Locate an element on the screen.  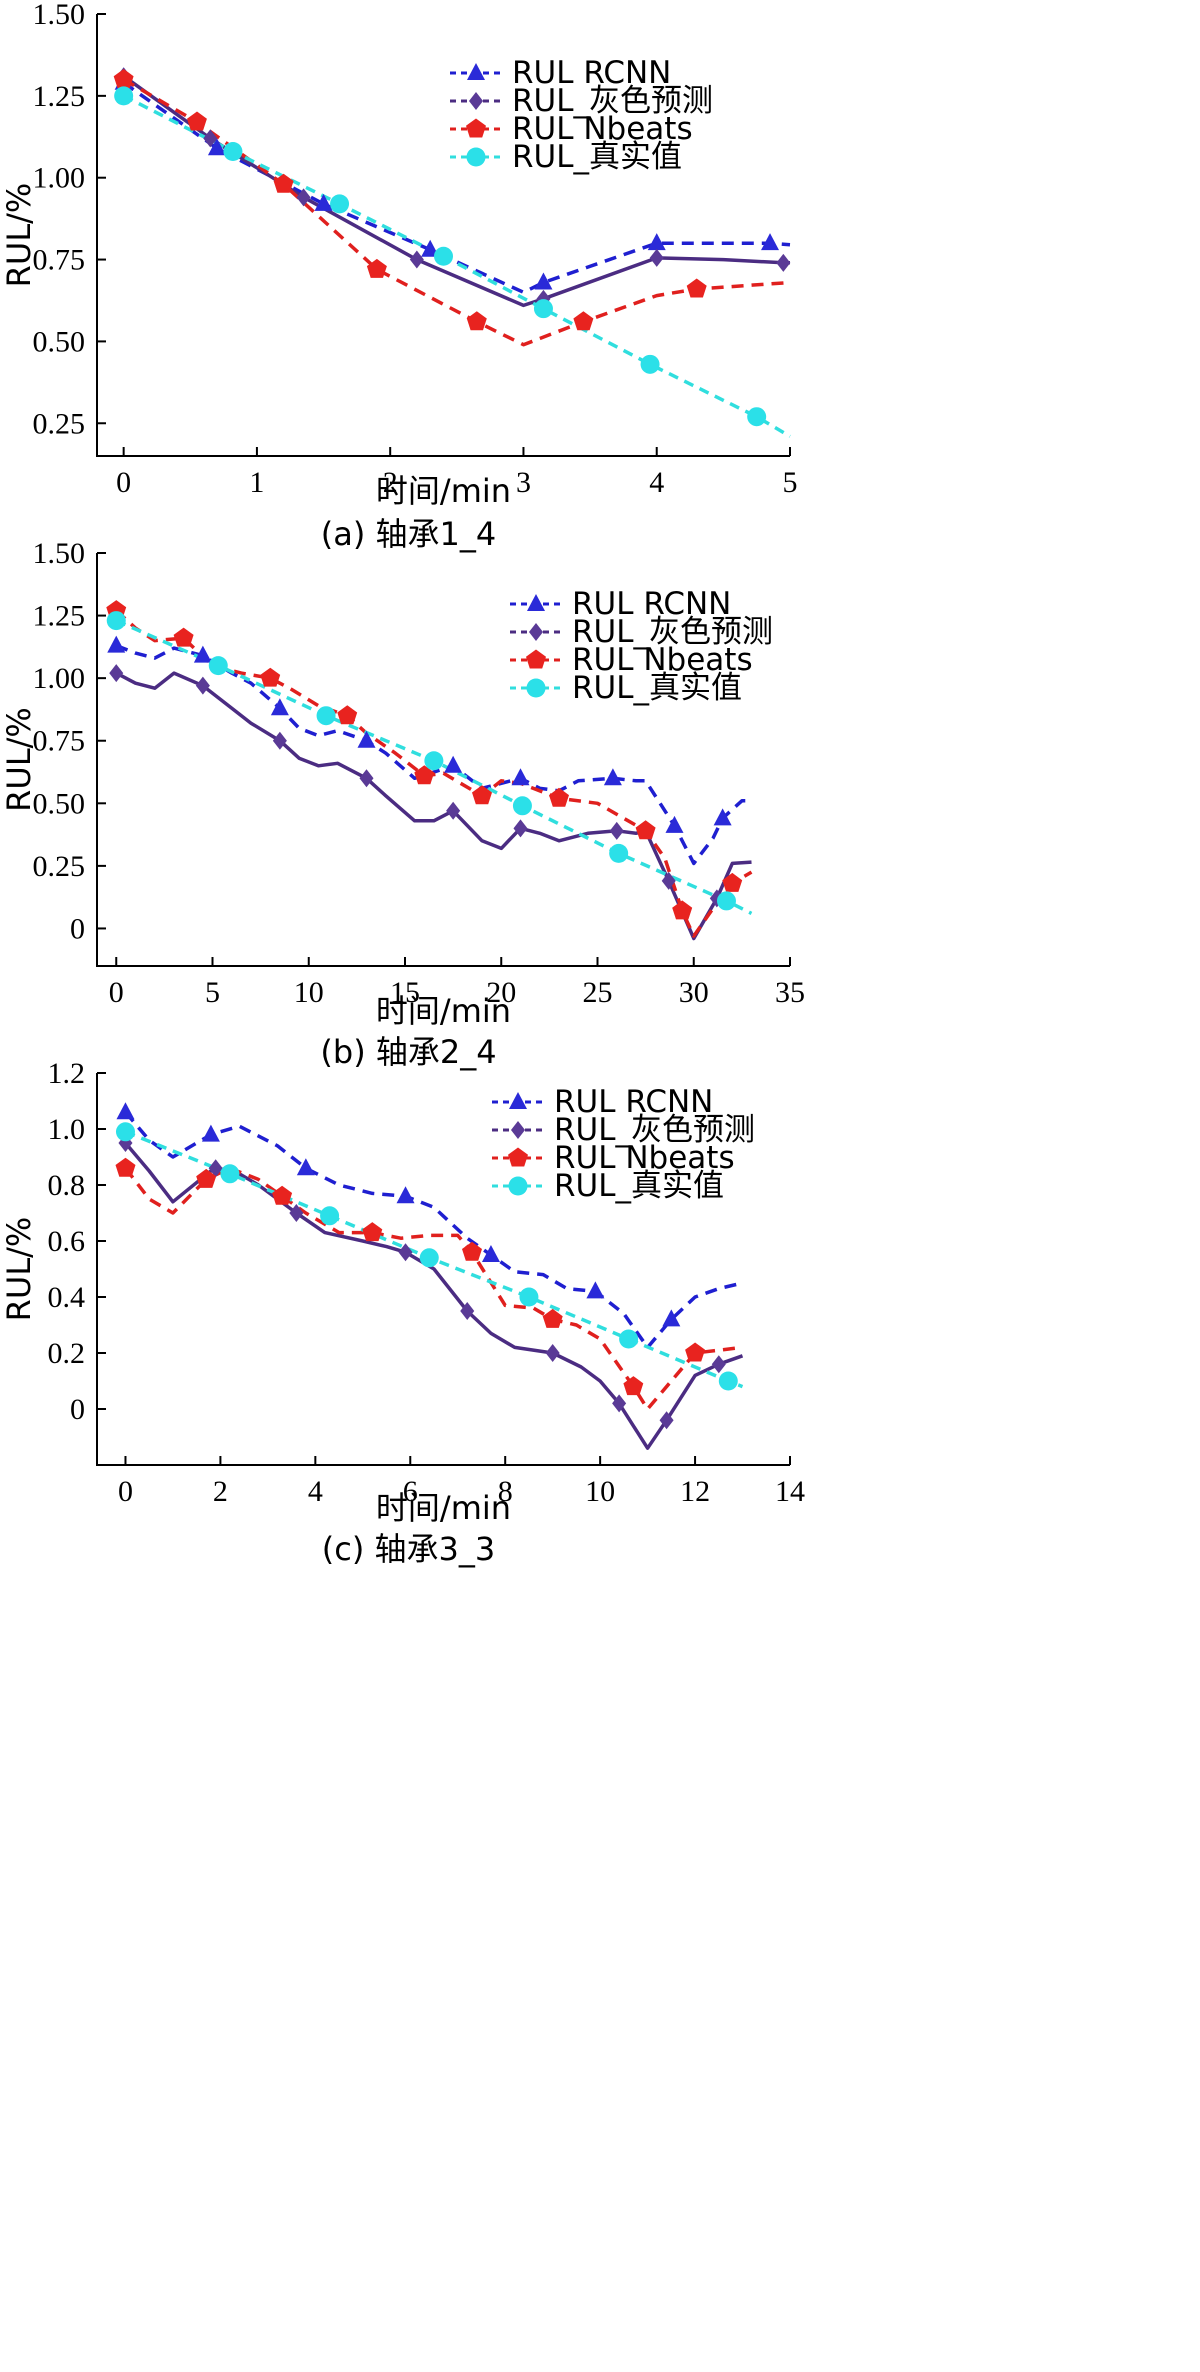
panel-c-x-tick-label: 6 is located at coordinates (410, 1491).